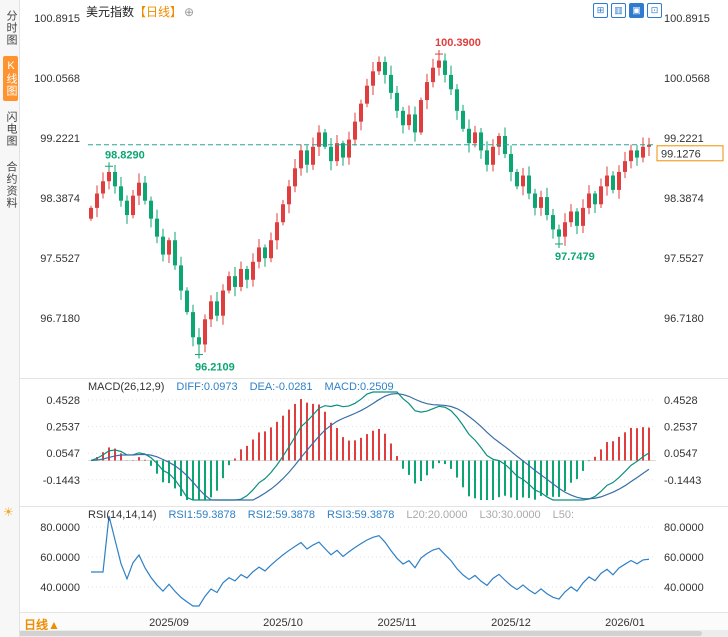  What do you see at coordinates (215, 367) in the screenshot?
I see `svg-text: 96.2109` at bounding box center [215, 367].